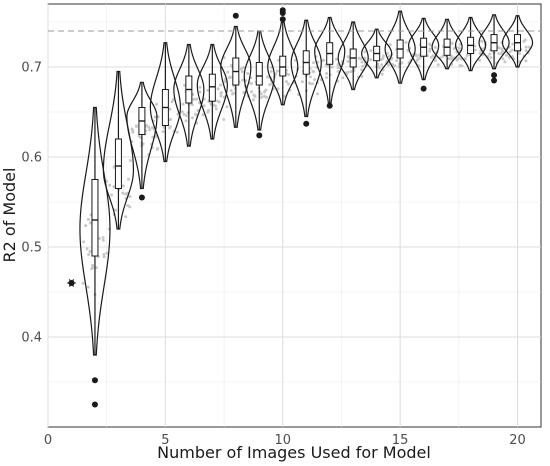  Describe the element at coordinates (282, 440) in the screenshot. I see `x-tick-label: 10` at that location.